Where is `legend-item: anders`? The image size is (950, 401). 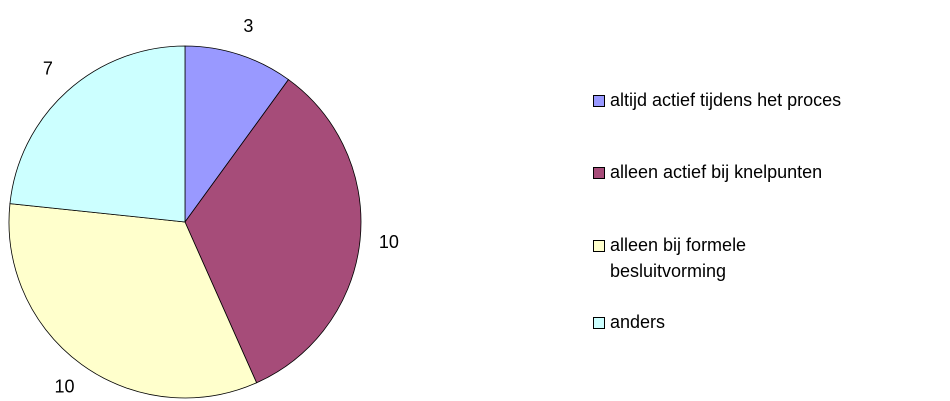
legend-item: anders is located at coordinates (725, 322).